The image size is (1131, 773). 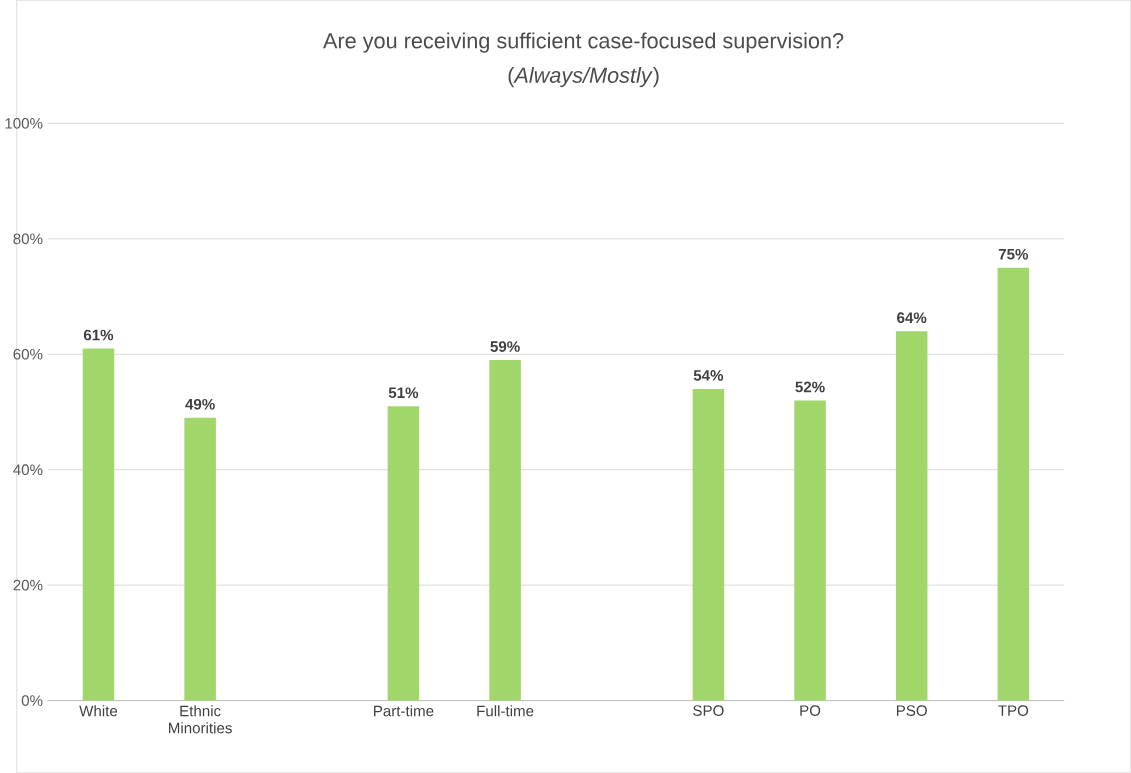 I want to click on y-tick-label: 60%, so click(x=28, y=354).